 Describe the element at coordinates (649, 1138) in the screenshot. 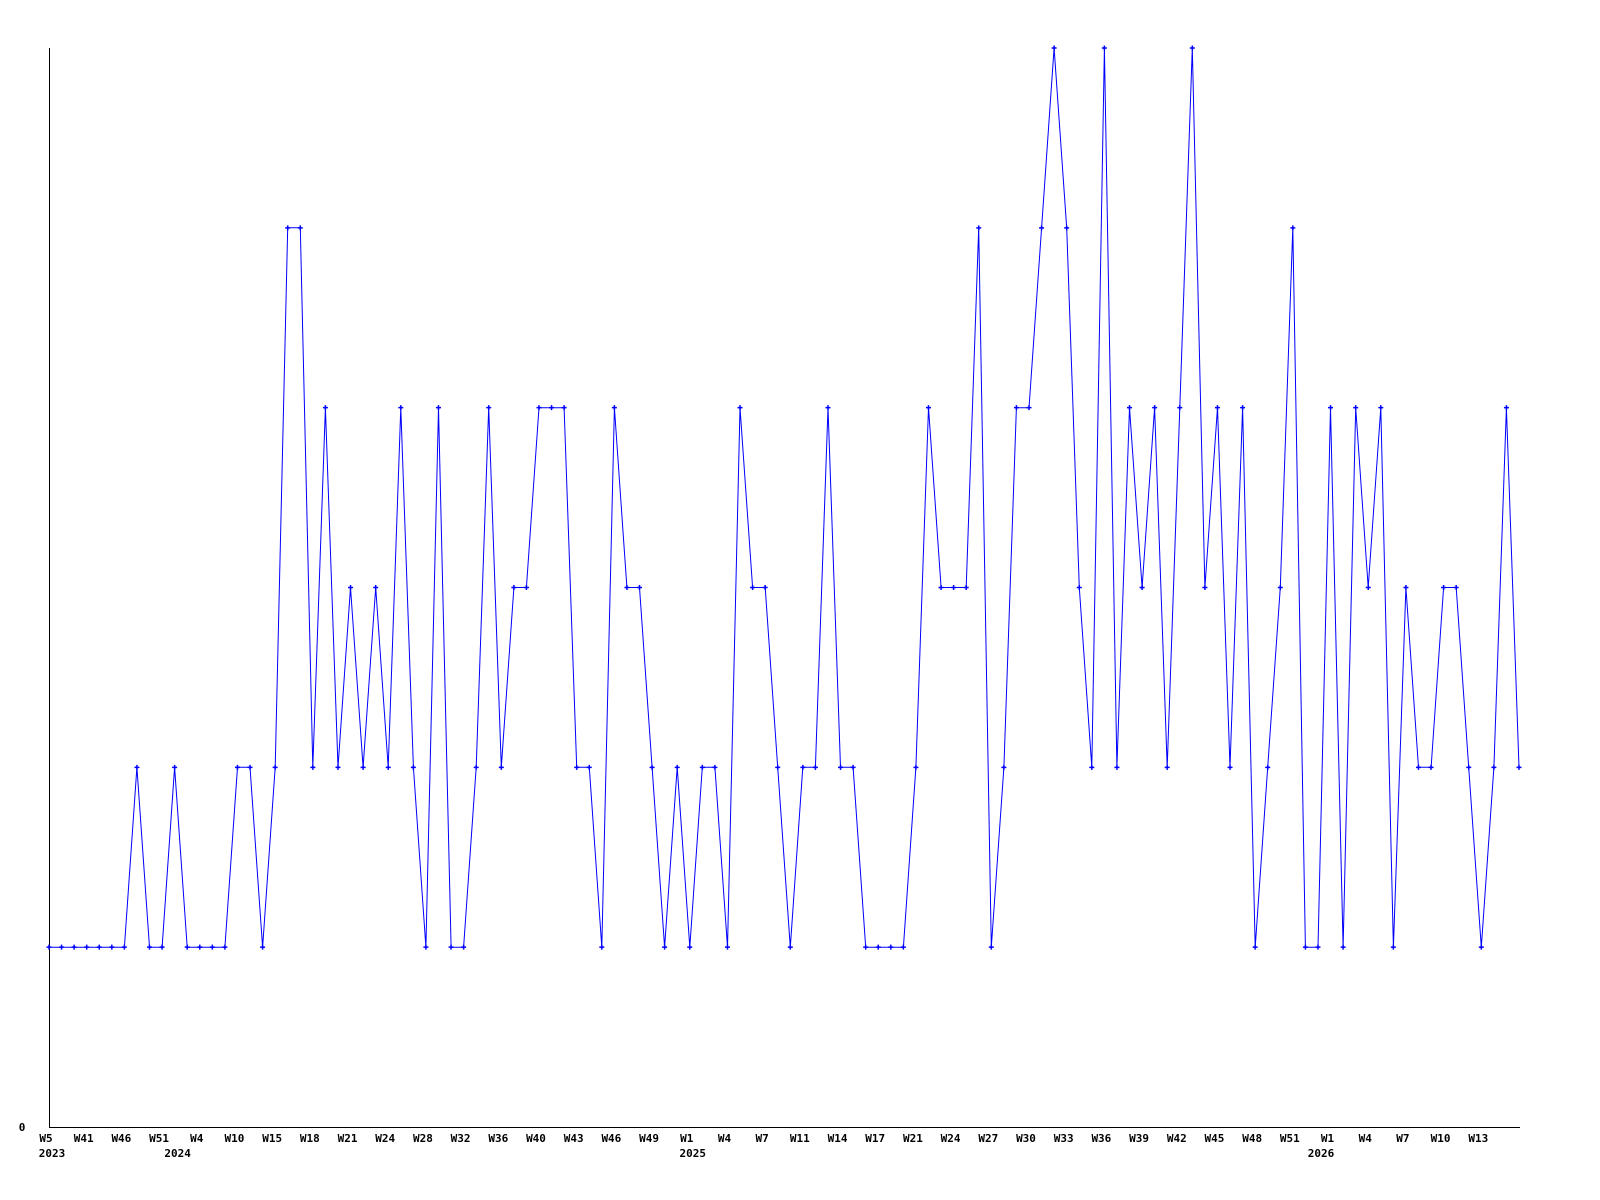

I see `x-tick-label: W49` at that location.